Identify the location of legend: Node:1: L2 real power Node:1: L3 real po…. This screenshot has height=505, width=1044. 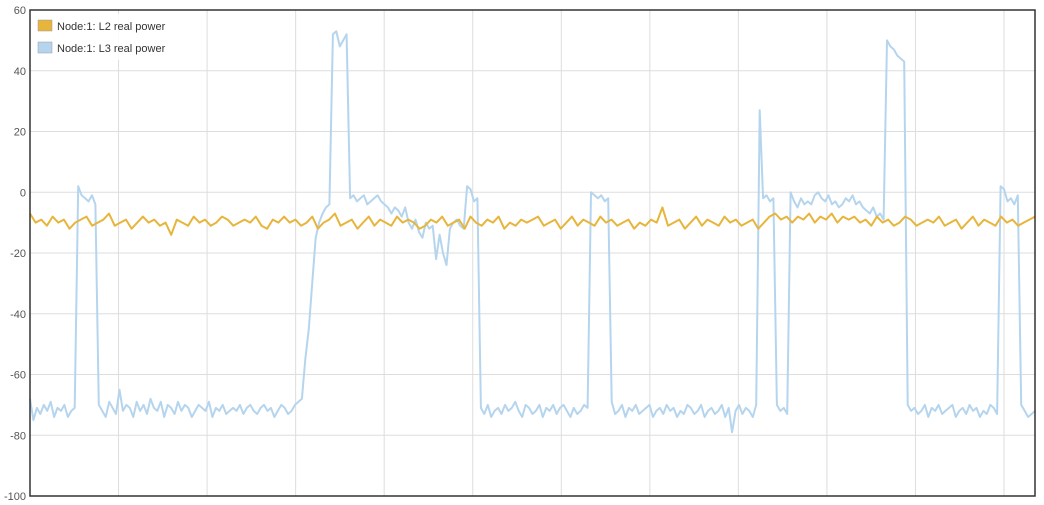
(103, 37).